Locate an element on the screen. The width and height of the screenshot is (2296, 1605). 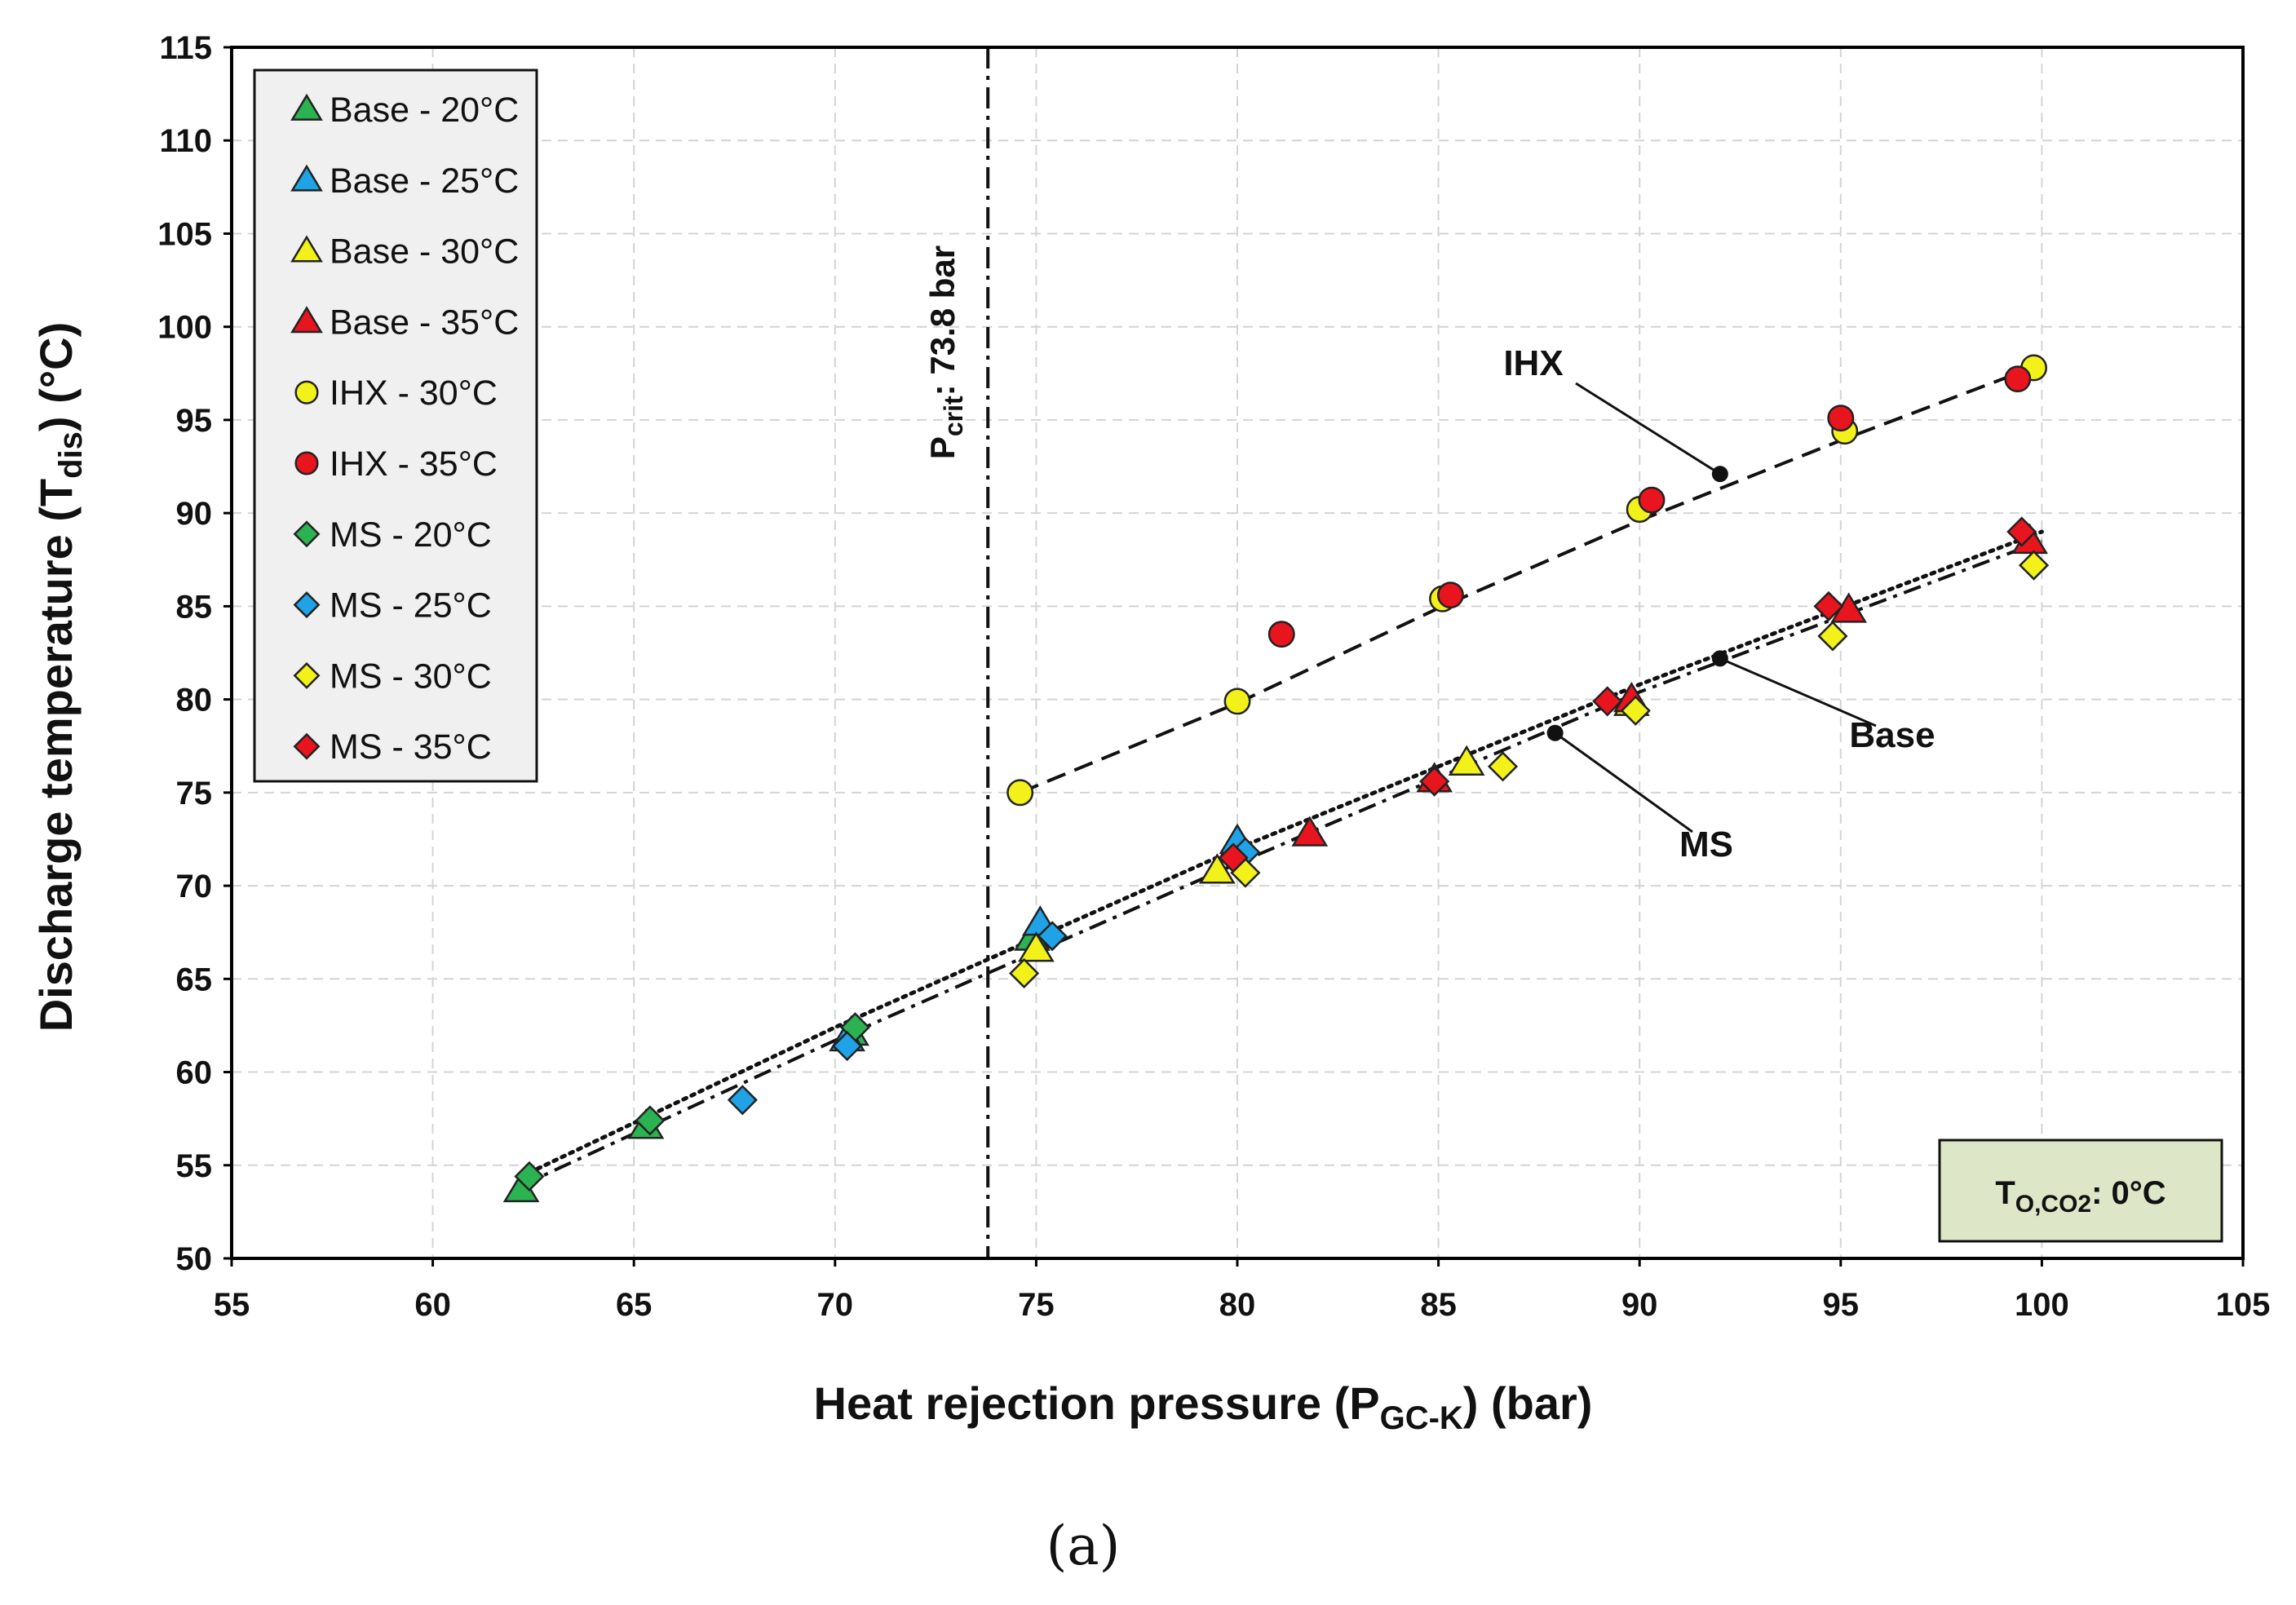
y-tick-label: 75 is located at coordinates (195, 794).